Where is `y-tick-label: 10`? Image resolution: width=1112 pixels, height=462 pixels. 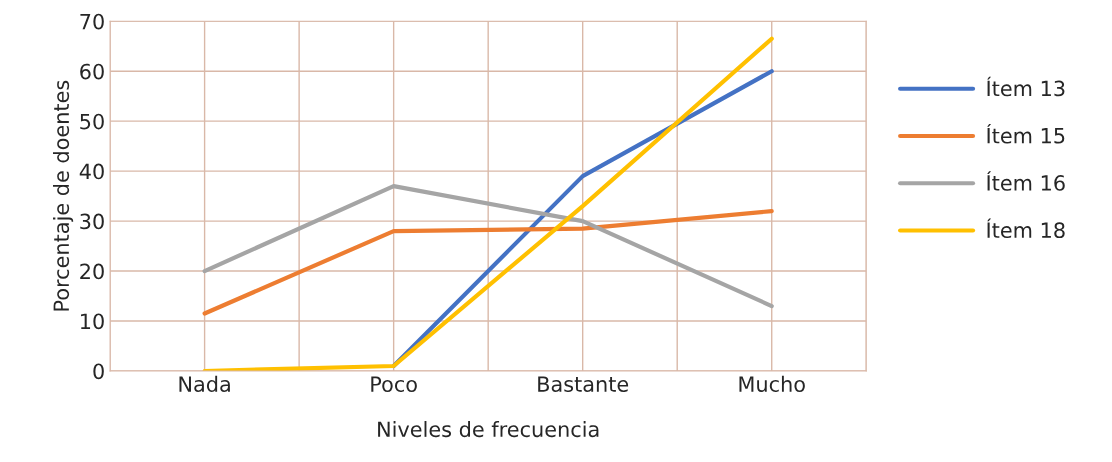
y-tick-label: 10 is located at coordinates (92, 321).